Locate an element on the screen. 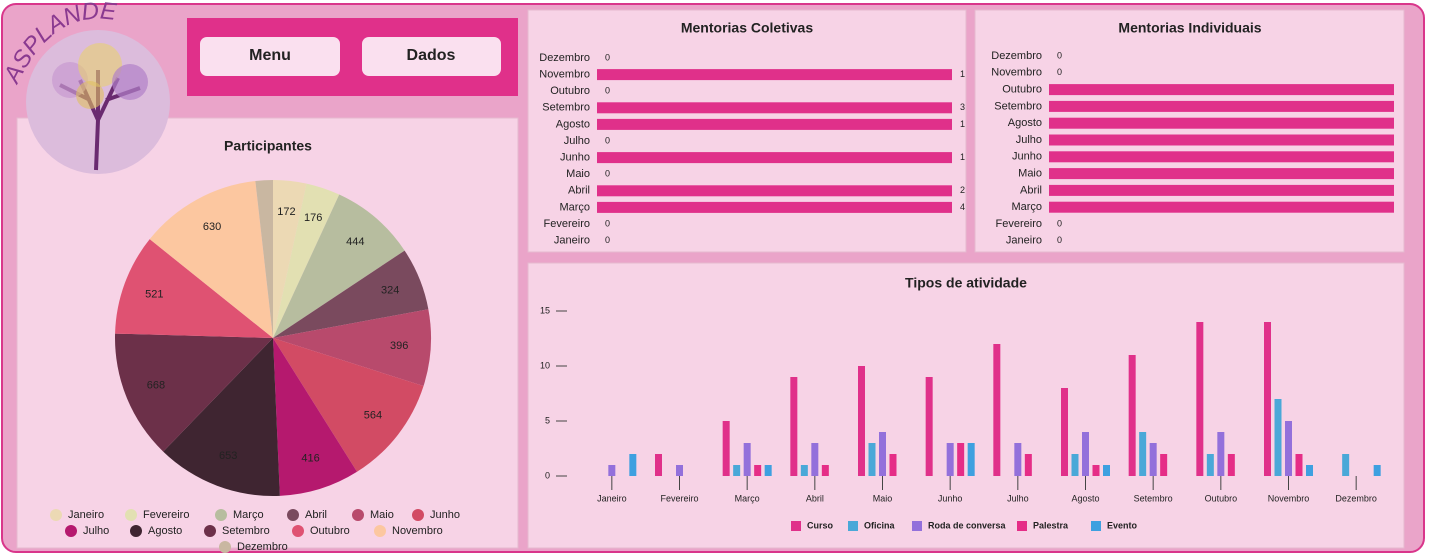 Image resolution: width=1430 pixels, height=556 pixels. y-tick-label: Agosto is located at coordinates (573, 124).